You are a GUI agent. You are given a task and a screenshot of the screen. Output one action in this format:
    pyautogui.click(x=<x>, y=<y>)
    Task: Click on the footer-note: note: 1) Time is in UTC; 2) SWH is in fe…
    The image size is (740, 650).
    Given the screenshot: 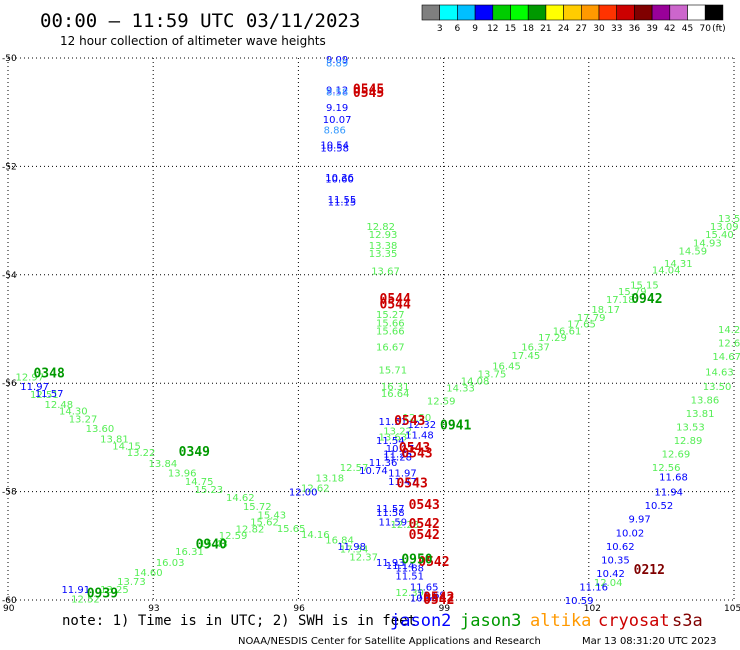 What is the action you would take?
    pyautogui.click(x=239, y=621)
    